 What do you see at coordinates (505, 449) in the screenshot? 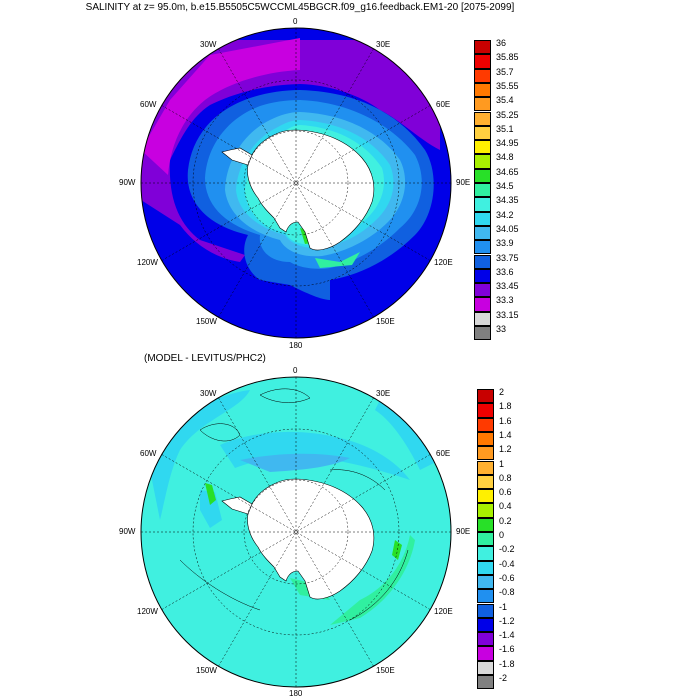
I see `colorbar-label: 1.2` at bounding box center [505, 449].